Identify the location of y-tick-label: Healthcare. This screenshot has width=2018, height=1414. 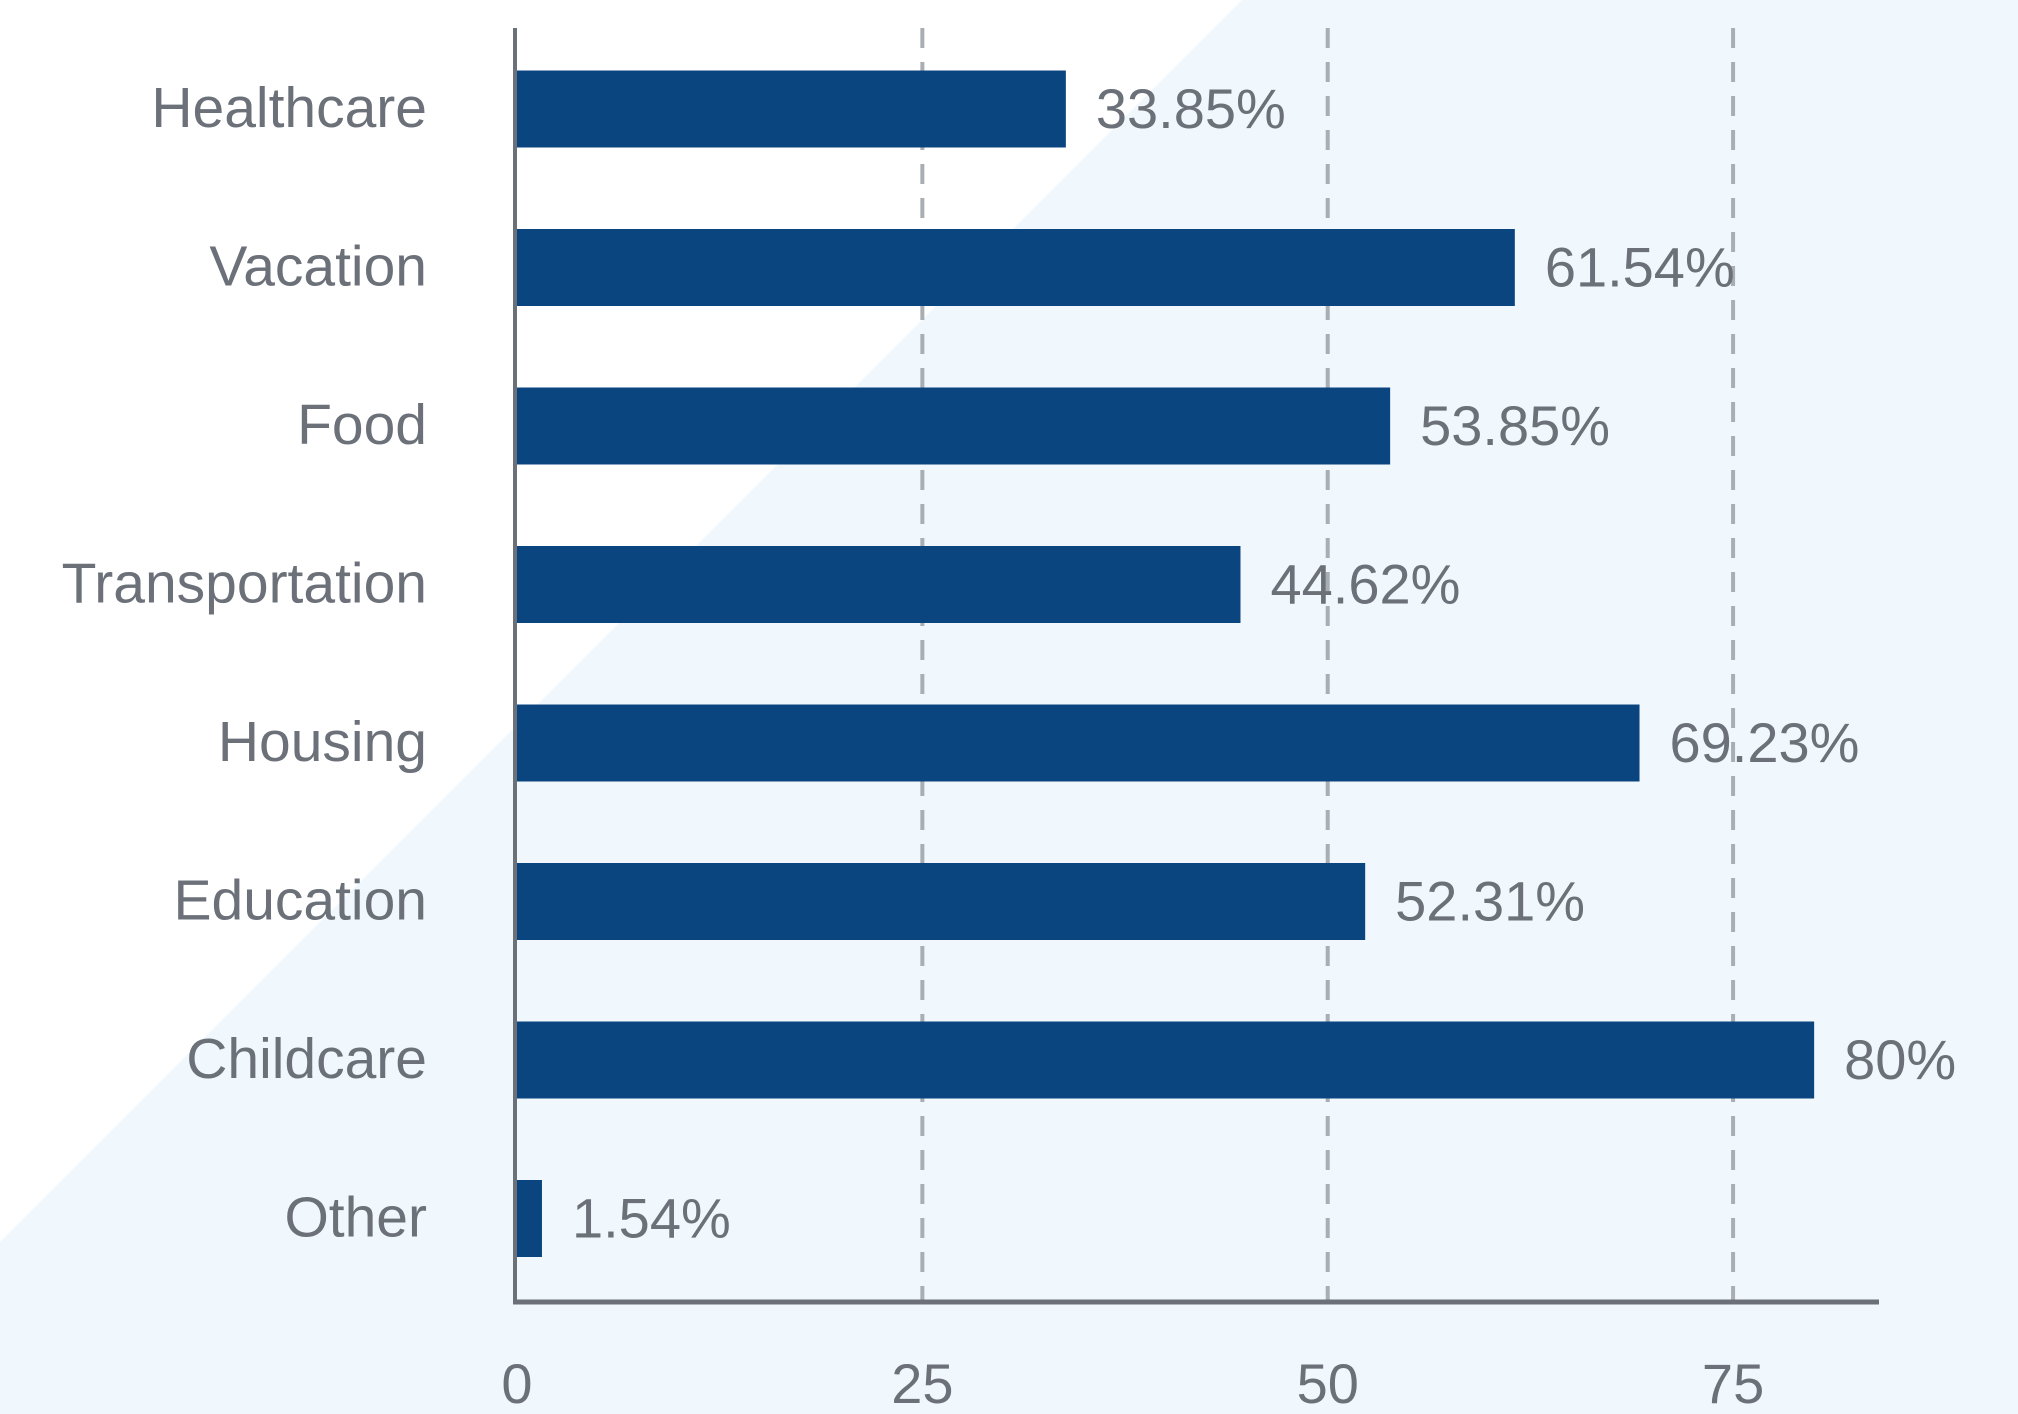
(289, 108).